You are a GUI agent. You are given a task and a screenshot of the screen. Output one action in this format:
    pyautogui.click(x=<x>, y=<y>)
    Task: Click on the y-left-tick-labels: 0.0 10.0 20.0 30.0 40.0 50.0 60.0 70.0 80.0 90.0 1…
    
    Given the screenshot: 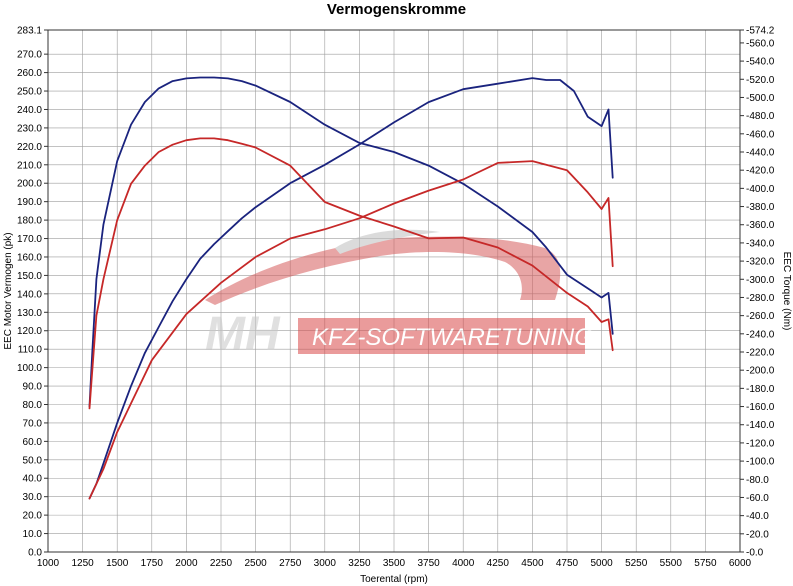 What is the action you would take?
    pyautogui.click(x=32, y=292)
    